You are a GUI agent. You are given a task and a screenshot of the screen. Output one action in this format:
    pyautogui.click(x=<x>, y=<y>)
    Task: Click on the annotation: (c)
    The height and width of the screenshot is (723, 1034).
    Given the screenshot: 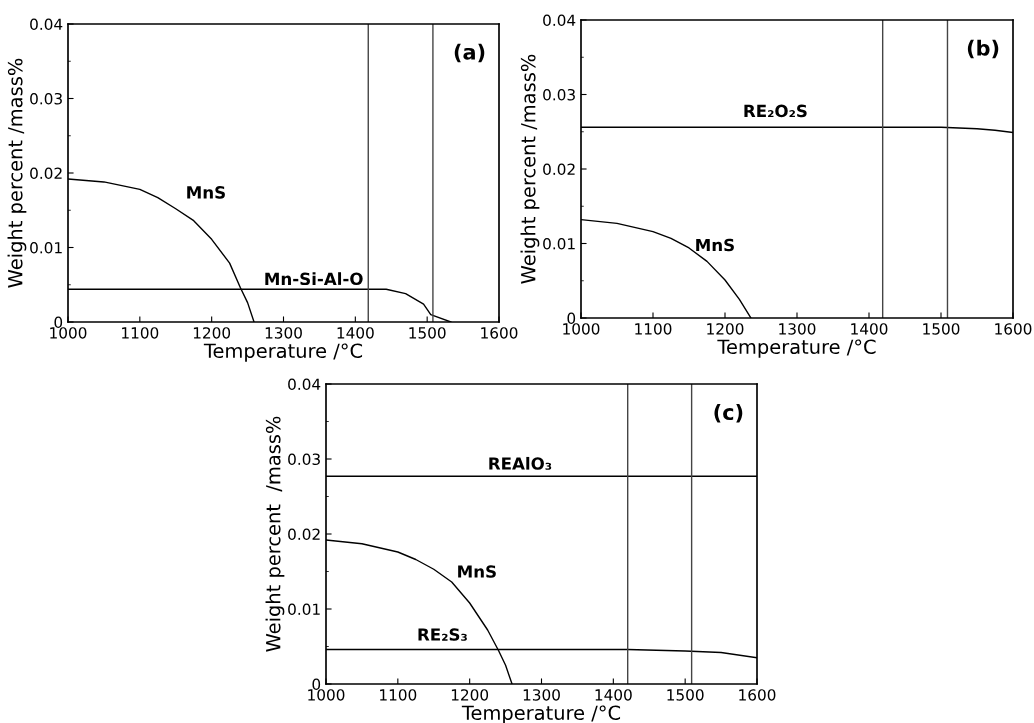 What is the action you would take?
    pyautogui.click(x=728, y=413)
    